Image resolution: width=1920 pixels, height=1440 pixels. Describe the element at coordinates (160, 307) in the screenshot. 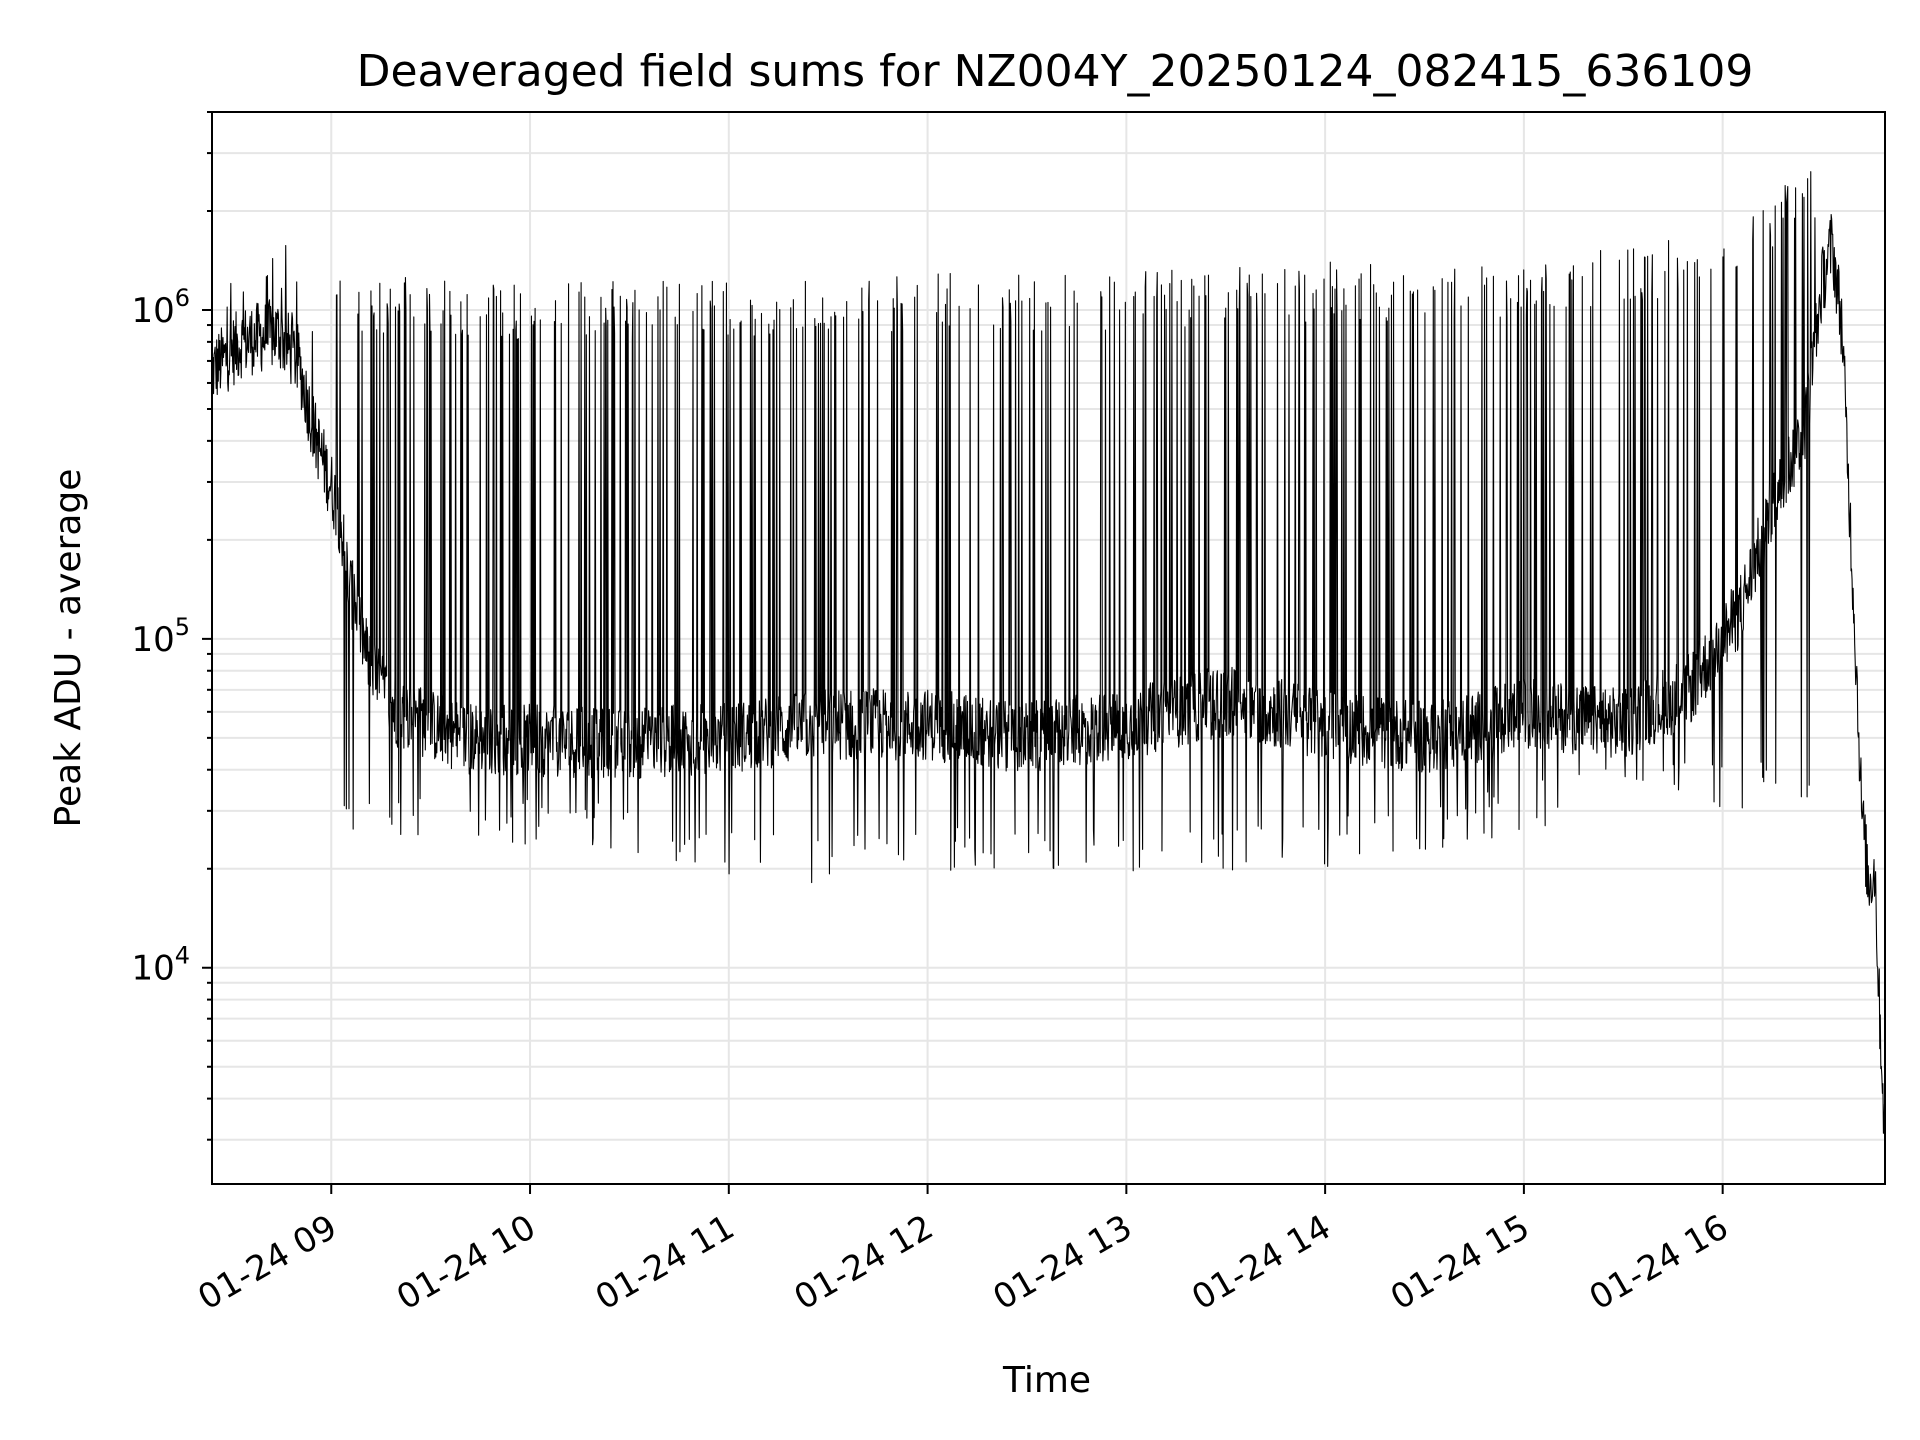

I see `y-tick-label: 10⁶` at that location.